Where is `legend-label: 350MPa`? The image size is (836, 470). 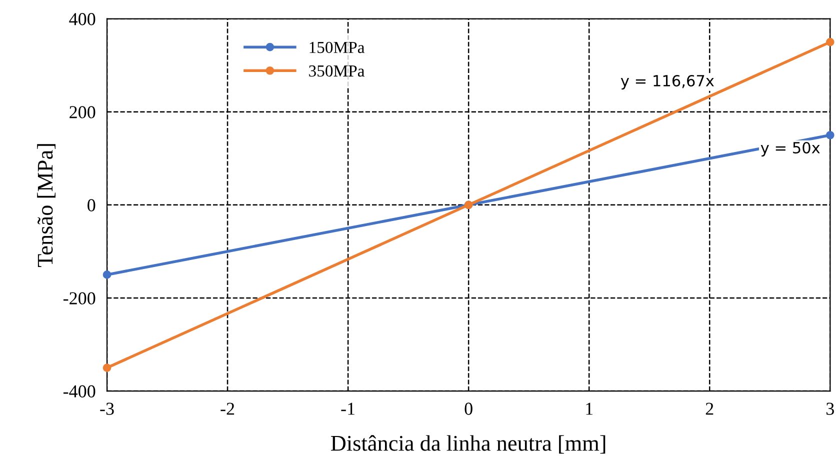
legend-label: 350MPa is located at coordinates (337, 71).